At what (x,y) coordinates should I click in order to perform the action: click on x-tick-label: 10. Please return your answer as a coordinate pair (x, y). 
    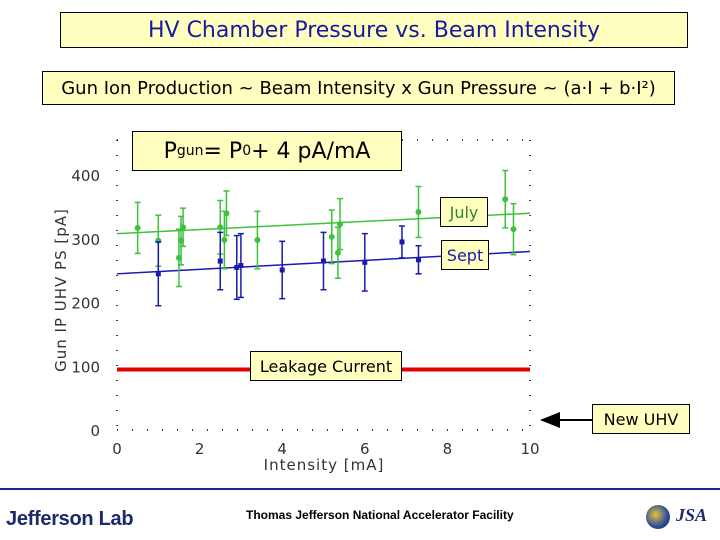
    Looking at the image, I should click on (529, 449).